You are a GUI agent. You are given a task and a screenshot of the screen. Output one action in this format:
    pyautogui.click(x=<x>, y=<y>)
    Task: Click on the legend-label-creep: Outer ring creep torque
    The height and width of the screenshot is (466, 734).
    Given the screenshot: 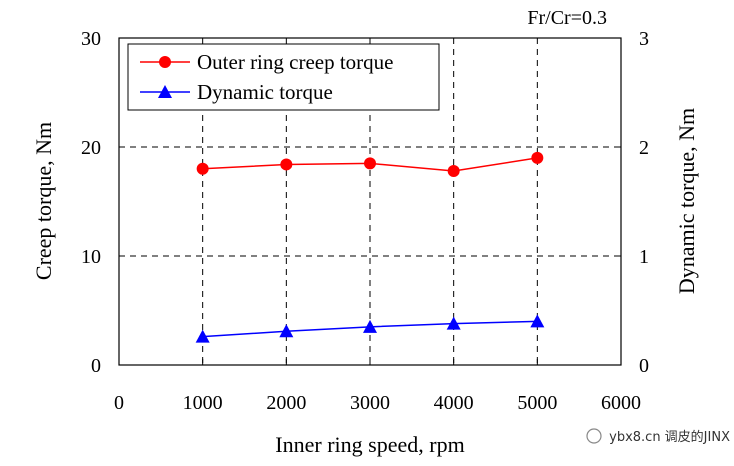 What is the action you would take?
    pyautogui.click(x=295, y=62)
    